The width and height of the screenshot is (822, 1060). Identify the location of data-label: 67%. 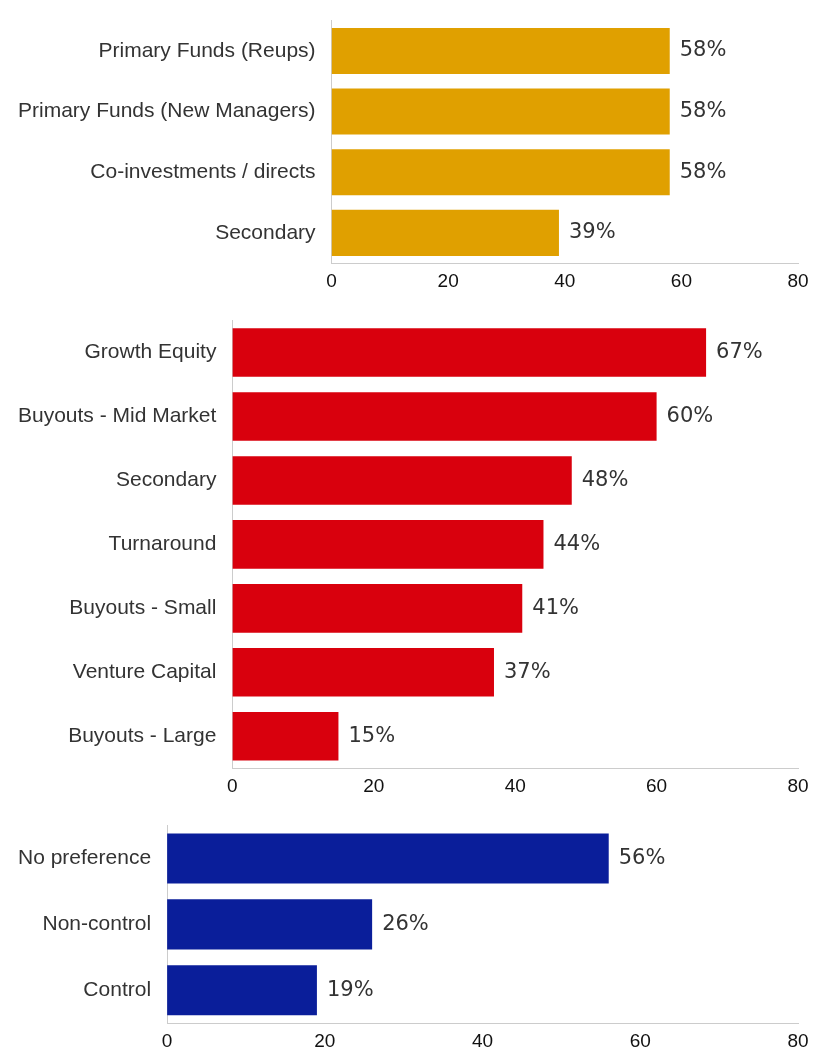
(739, 351).